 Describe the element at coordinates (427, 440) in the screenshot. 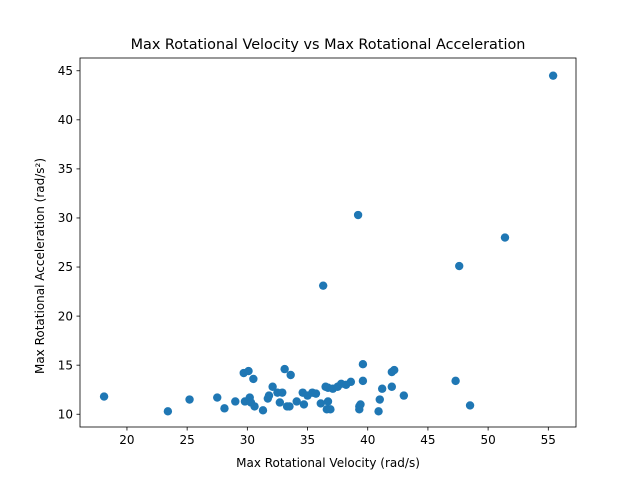

I see `x-tick-label: 45` at that location.